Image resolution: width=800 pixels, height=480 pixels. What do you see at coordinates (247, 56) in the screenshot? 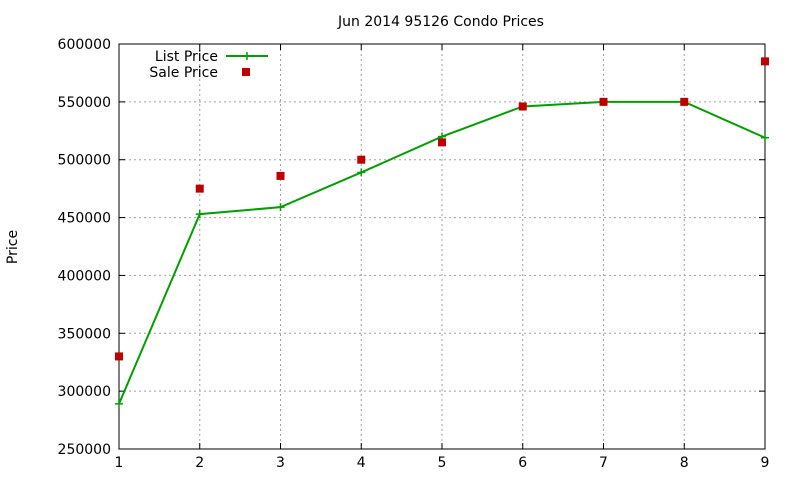
I see `legend-plus-sample` at bounding box center [247, 56].